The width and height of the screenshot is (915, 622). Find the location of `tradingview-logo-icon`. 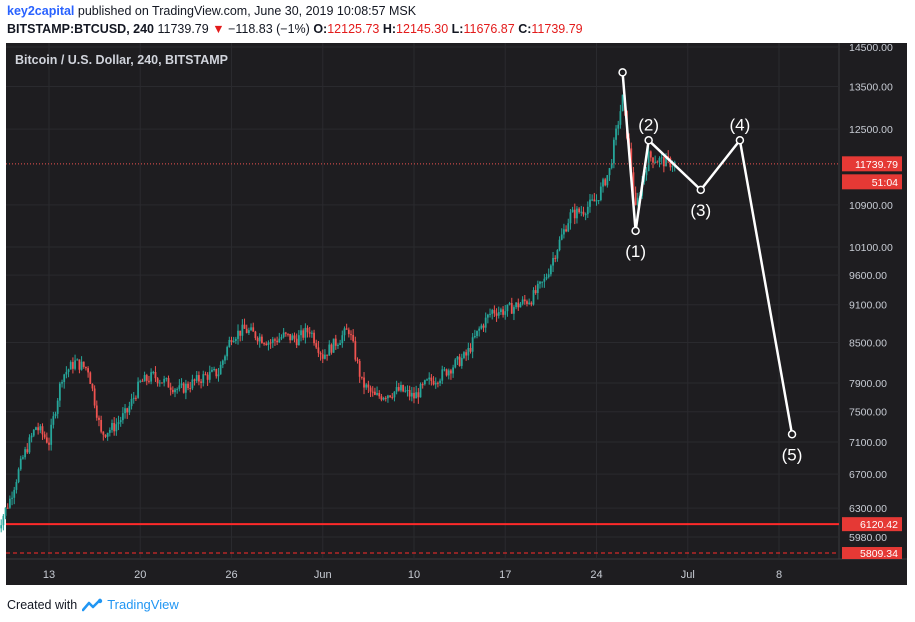

tradingview-logo-icon is located at coordinates (92, 604).